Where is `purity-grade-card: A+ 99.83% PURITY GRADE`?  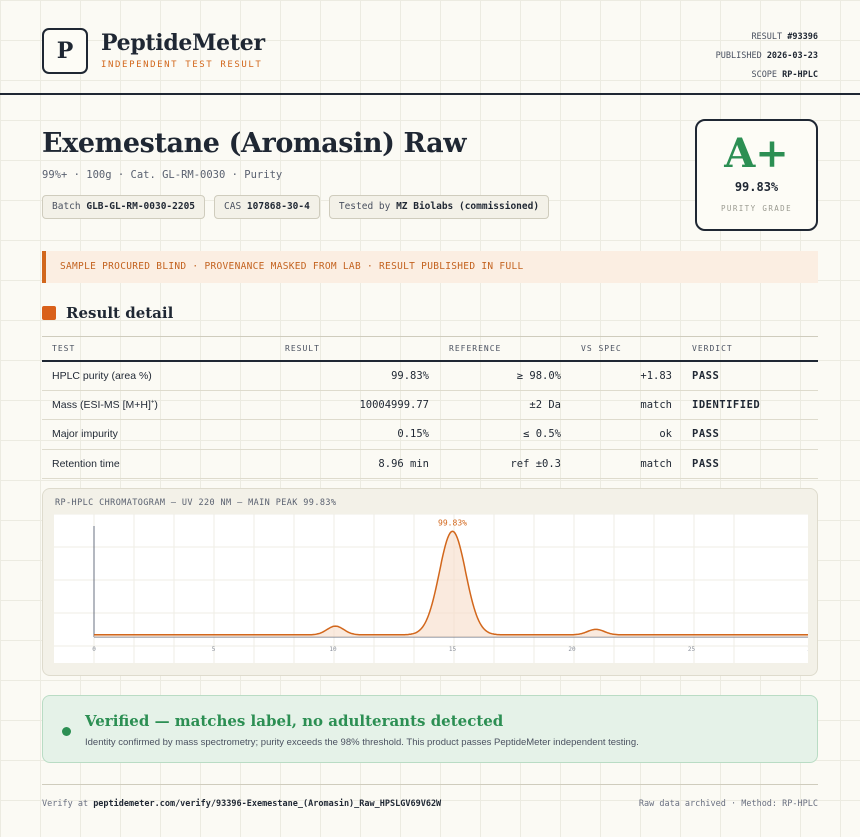 purity-grade-card: A+ 99.83% PURITY GRADE is located at coordinates (756, 175).